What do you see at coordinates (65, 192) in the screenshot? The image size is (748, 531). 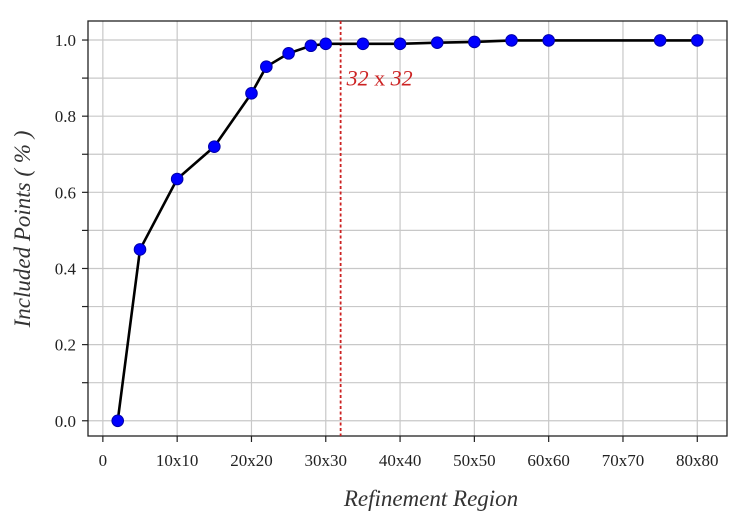 I see `y-tick-label: 0.6` at bounding box center [65, 192].